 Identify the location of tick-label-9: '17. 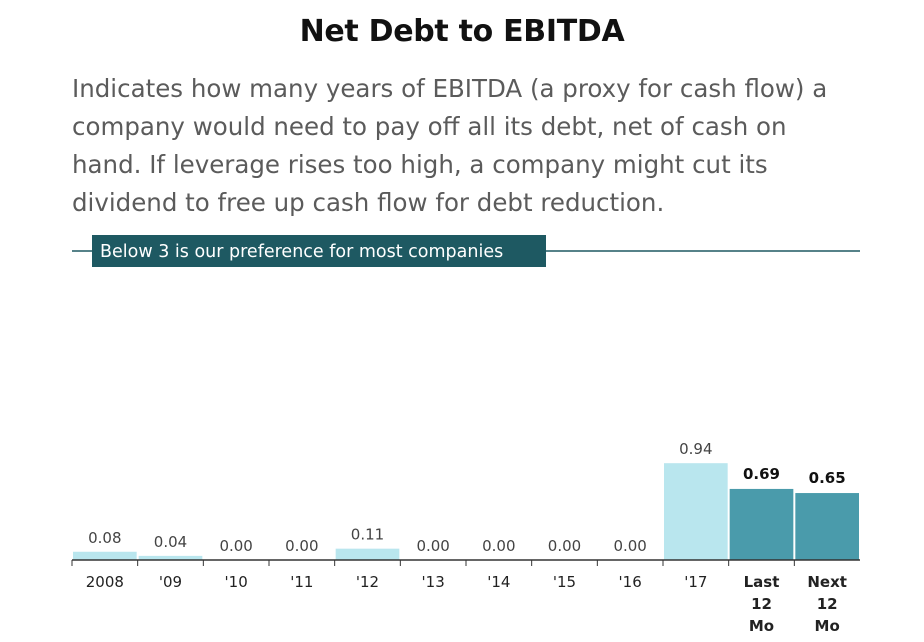
(695, 582).